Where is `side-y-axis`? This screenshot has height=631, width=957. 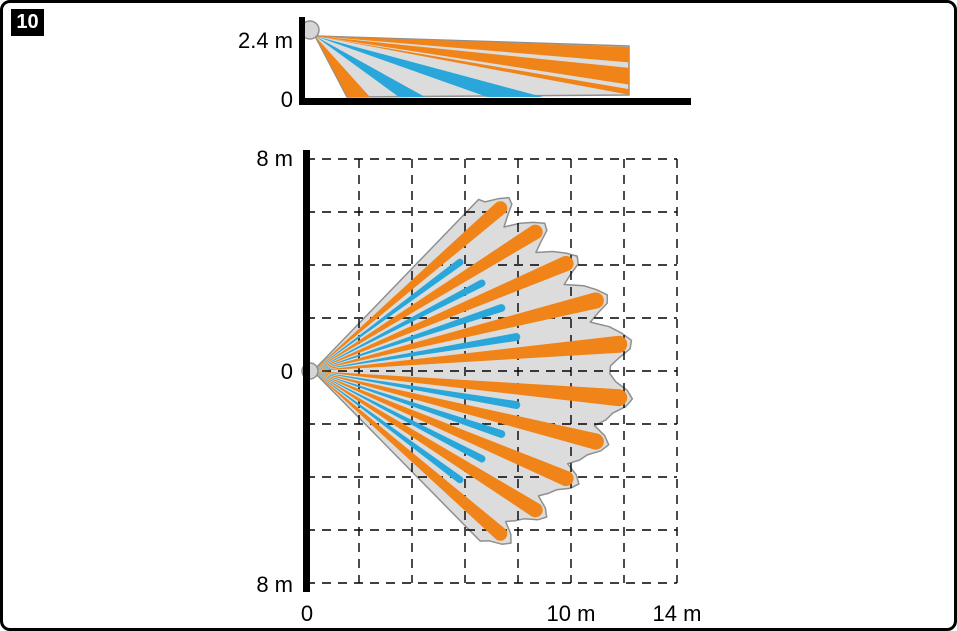 side-y-axis is located at coordinates (302, 61).